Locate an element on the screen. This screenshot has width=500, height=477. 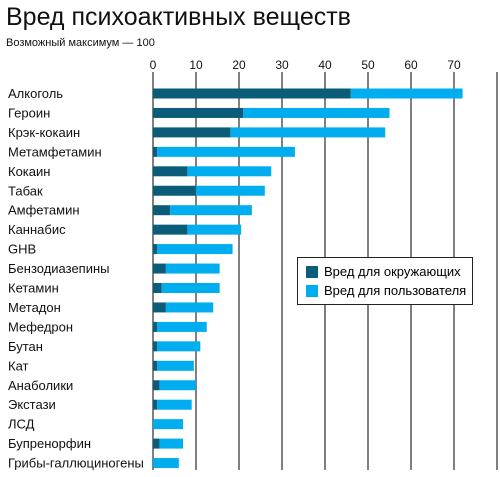
category-label: Кетамин is located at coordinates (33, 288).